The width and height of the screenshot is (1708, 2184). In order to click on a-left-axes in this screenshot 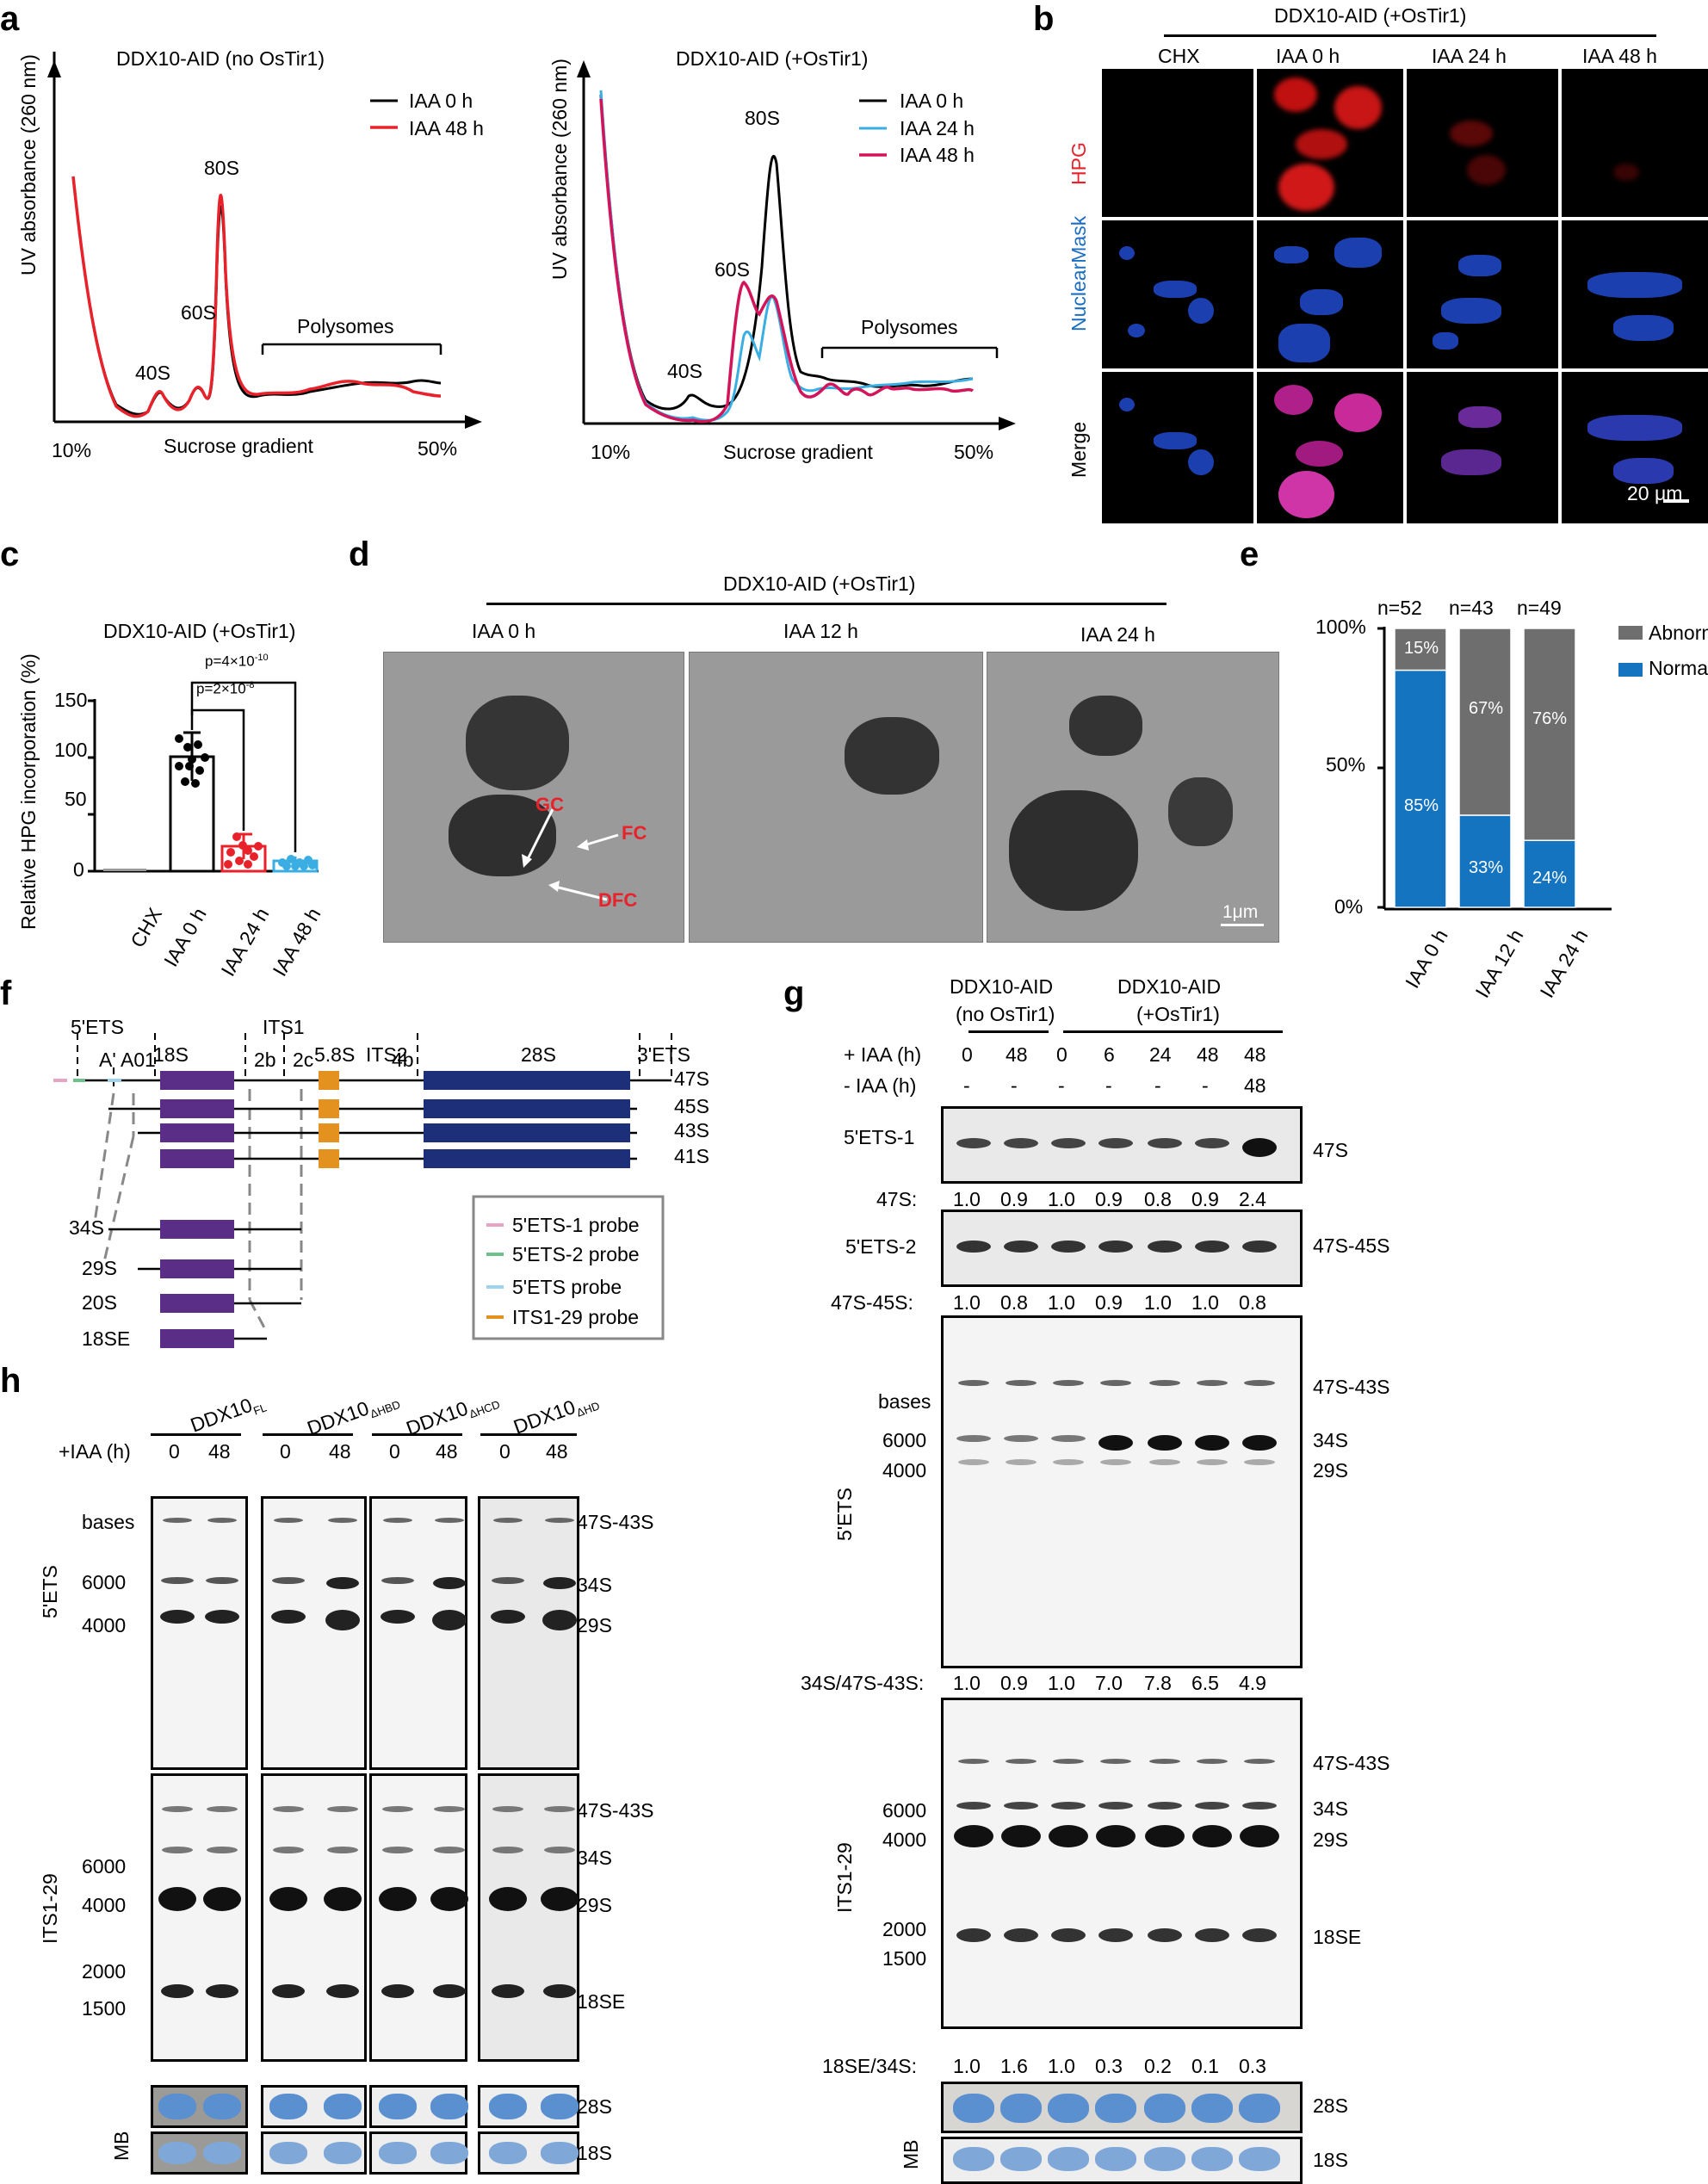, I will do `click(264, 241)`.